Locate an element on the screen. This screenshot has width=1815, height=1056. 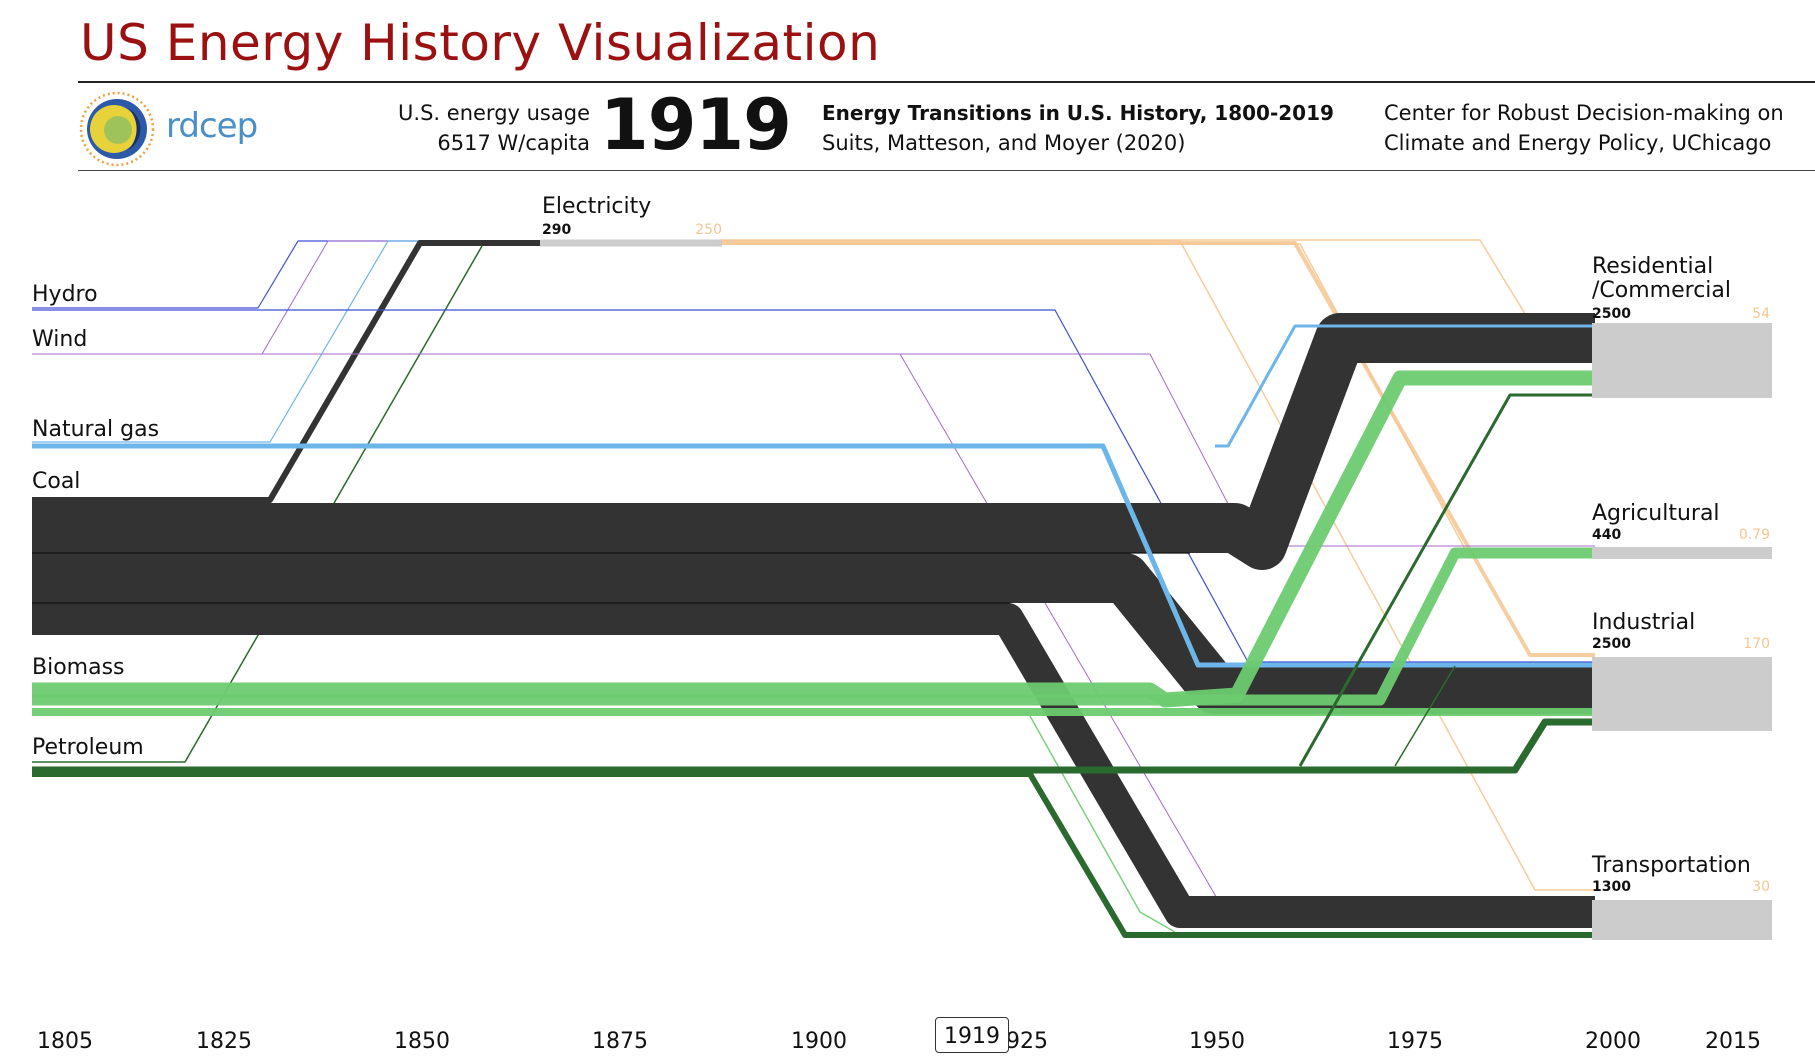
flow-petroleum-to-transport is located at coordinates (813, 854).